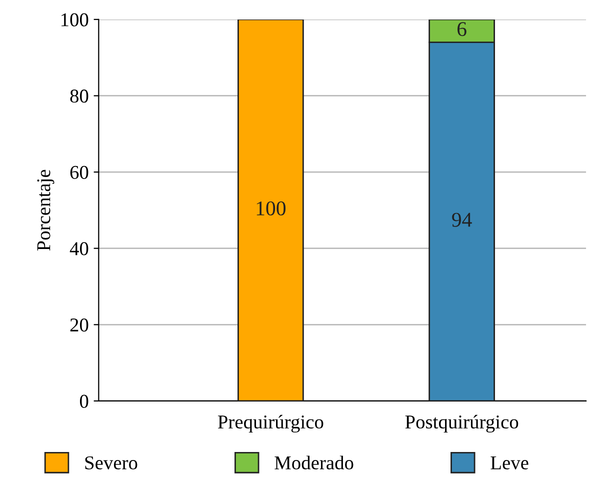 This screenshot has width=598, height=486. I want to click on y-tick-label: 20, so click(79, 325).